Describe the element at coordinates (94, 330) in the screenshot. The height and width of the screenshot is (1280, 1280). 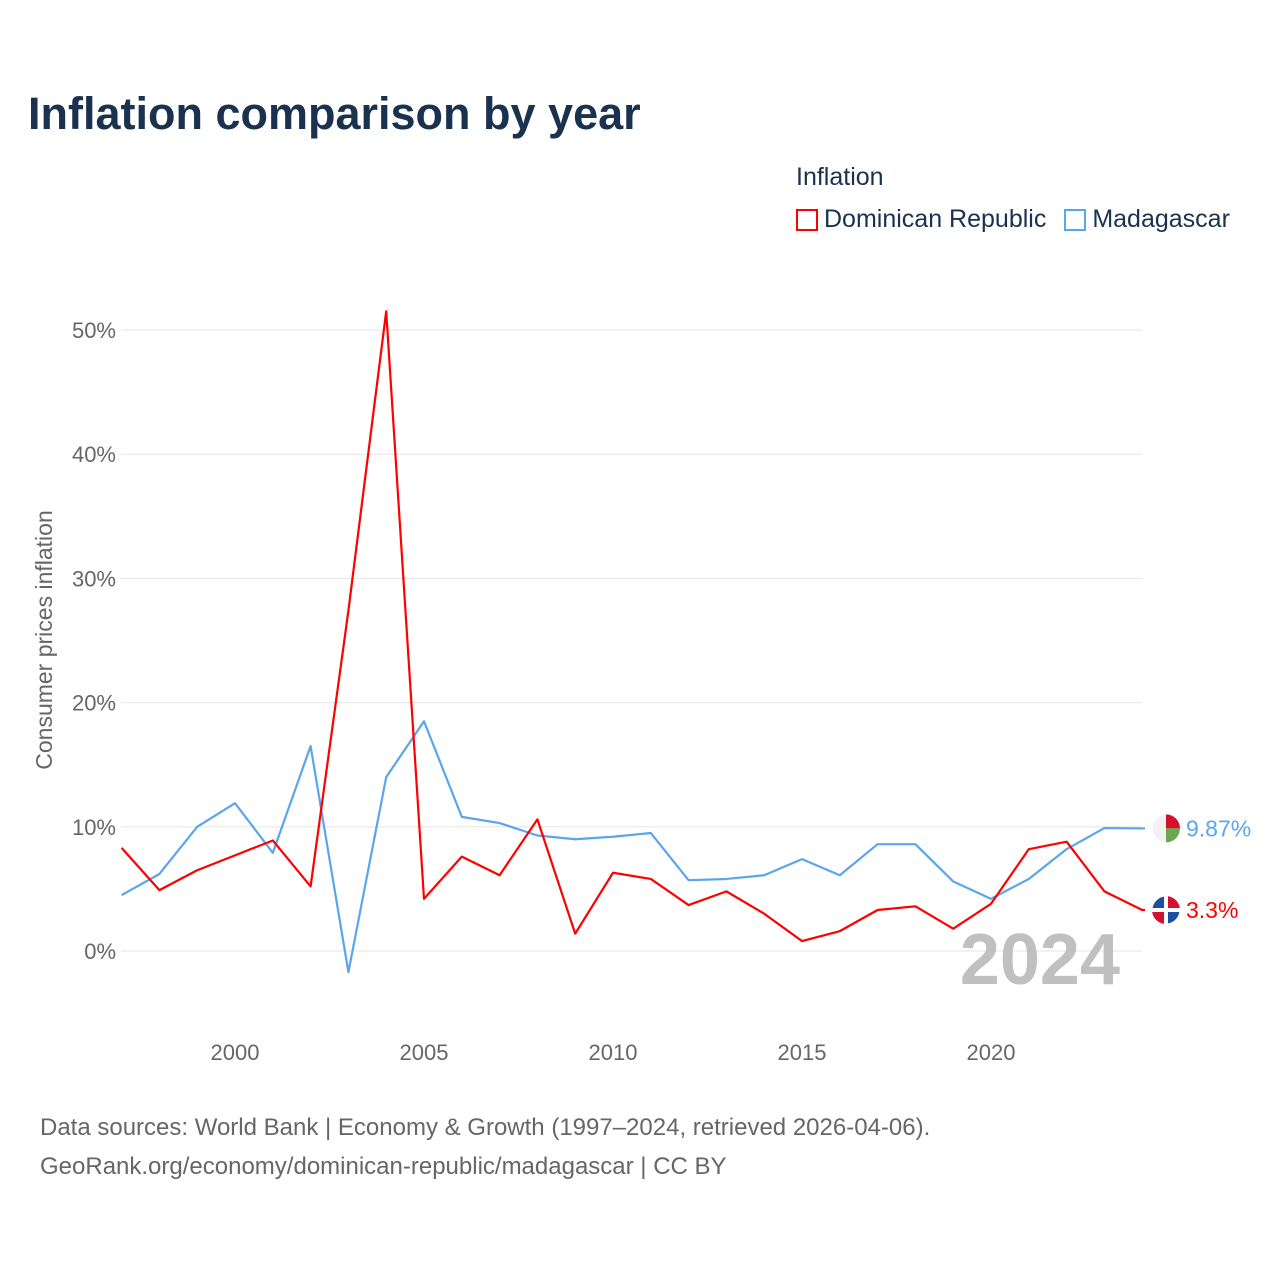
I see `y-tick-label: 50%` at that location.